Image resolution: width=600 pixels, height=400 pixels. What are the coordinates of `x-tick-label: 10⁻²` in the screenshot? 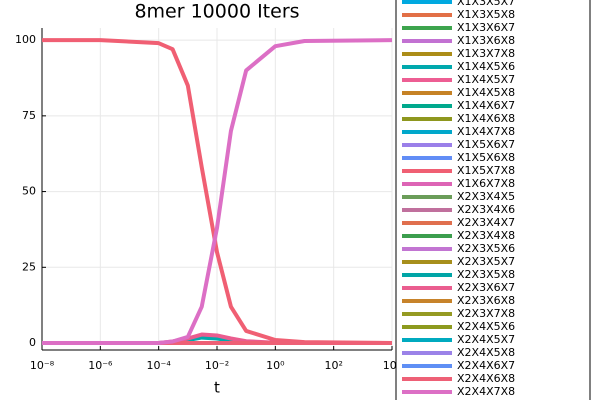 It's located at (217, 365).